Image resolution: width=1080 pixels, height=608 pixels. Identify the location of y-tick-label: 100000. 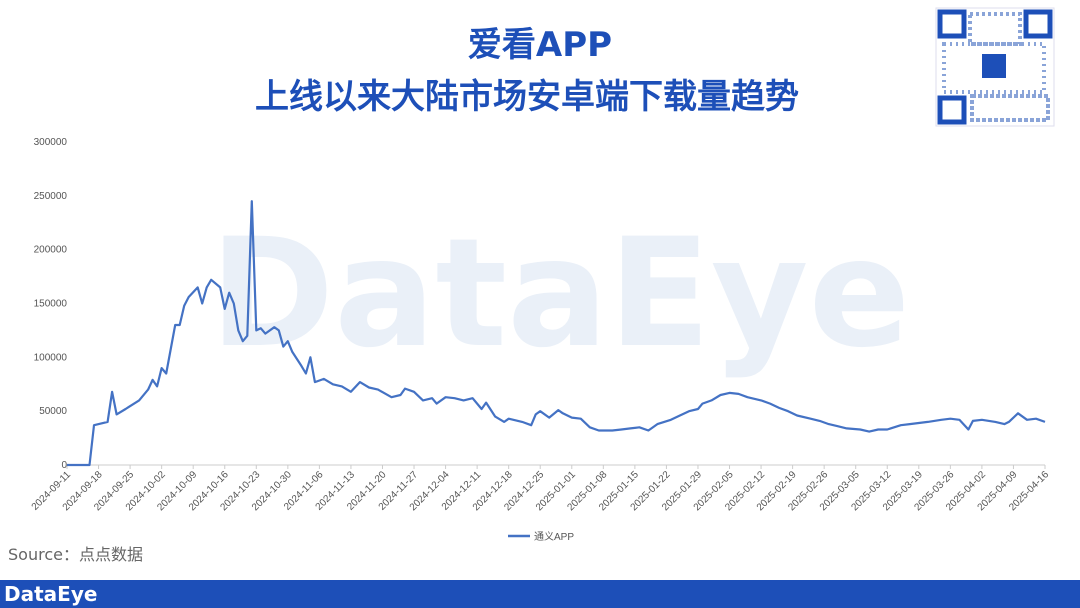
(51, 357).